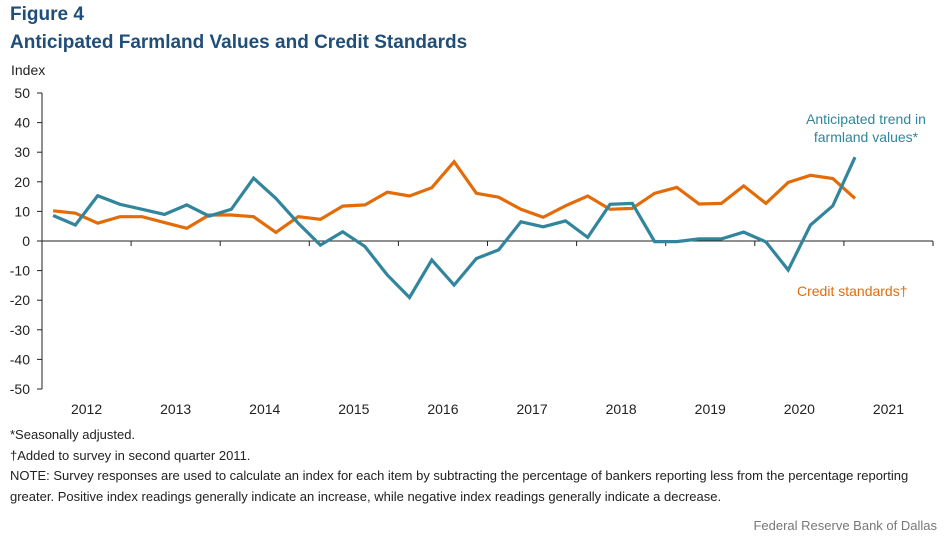  What do you see at coordinates (621, 409) in the screenshot?
I see `x-tick-label: 2018` at bounding box center [621, 409].